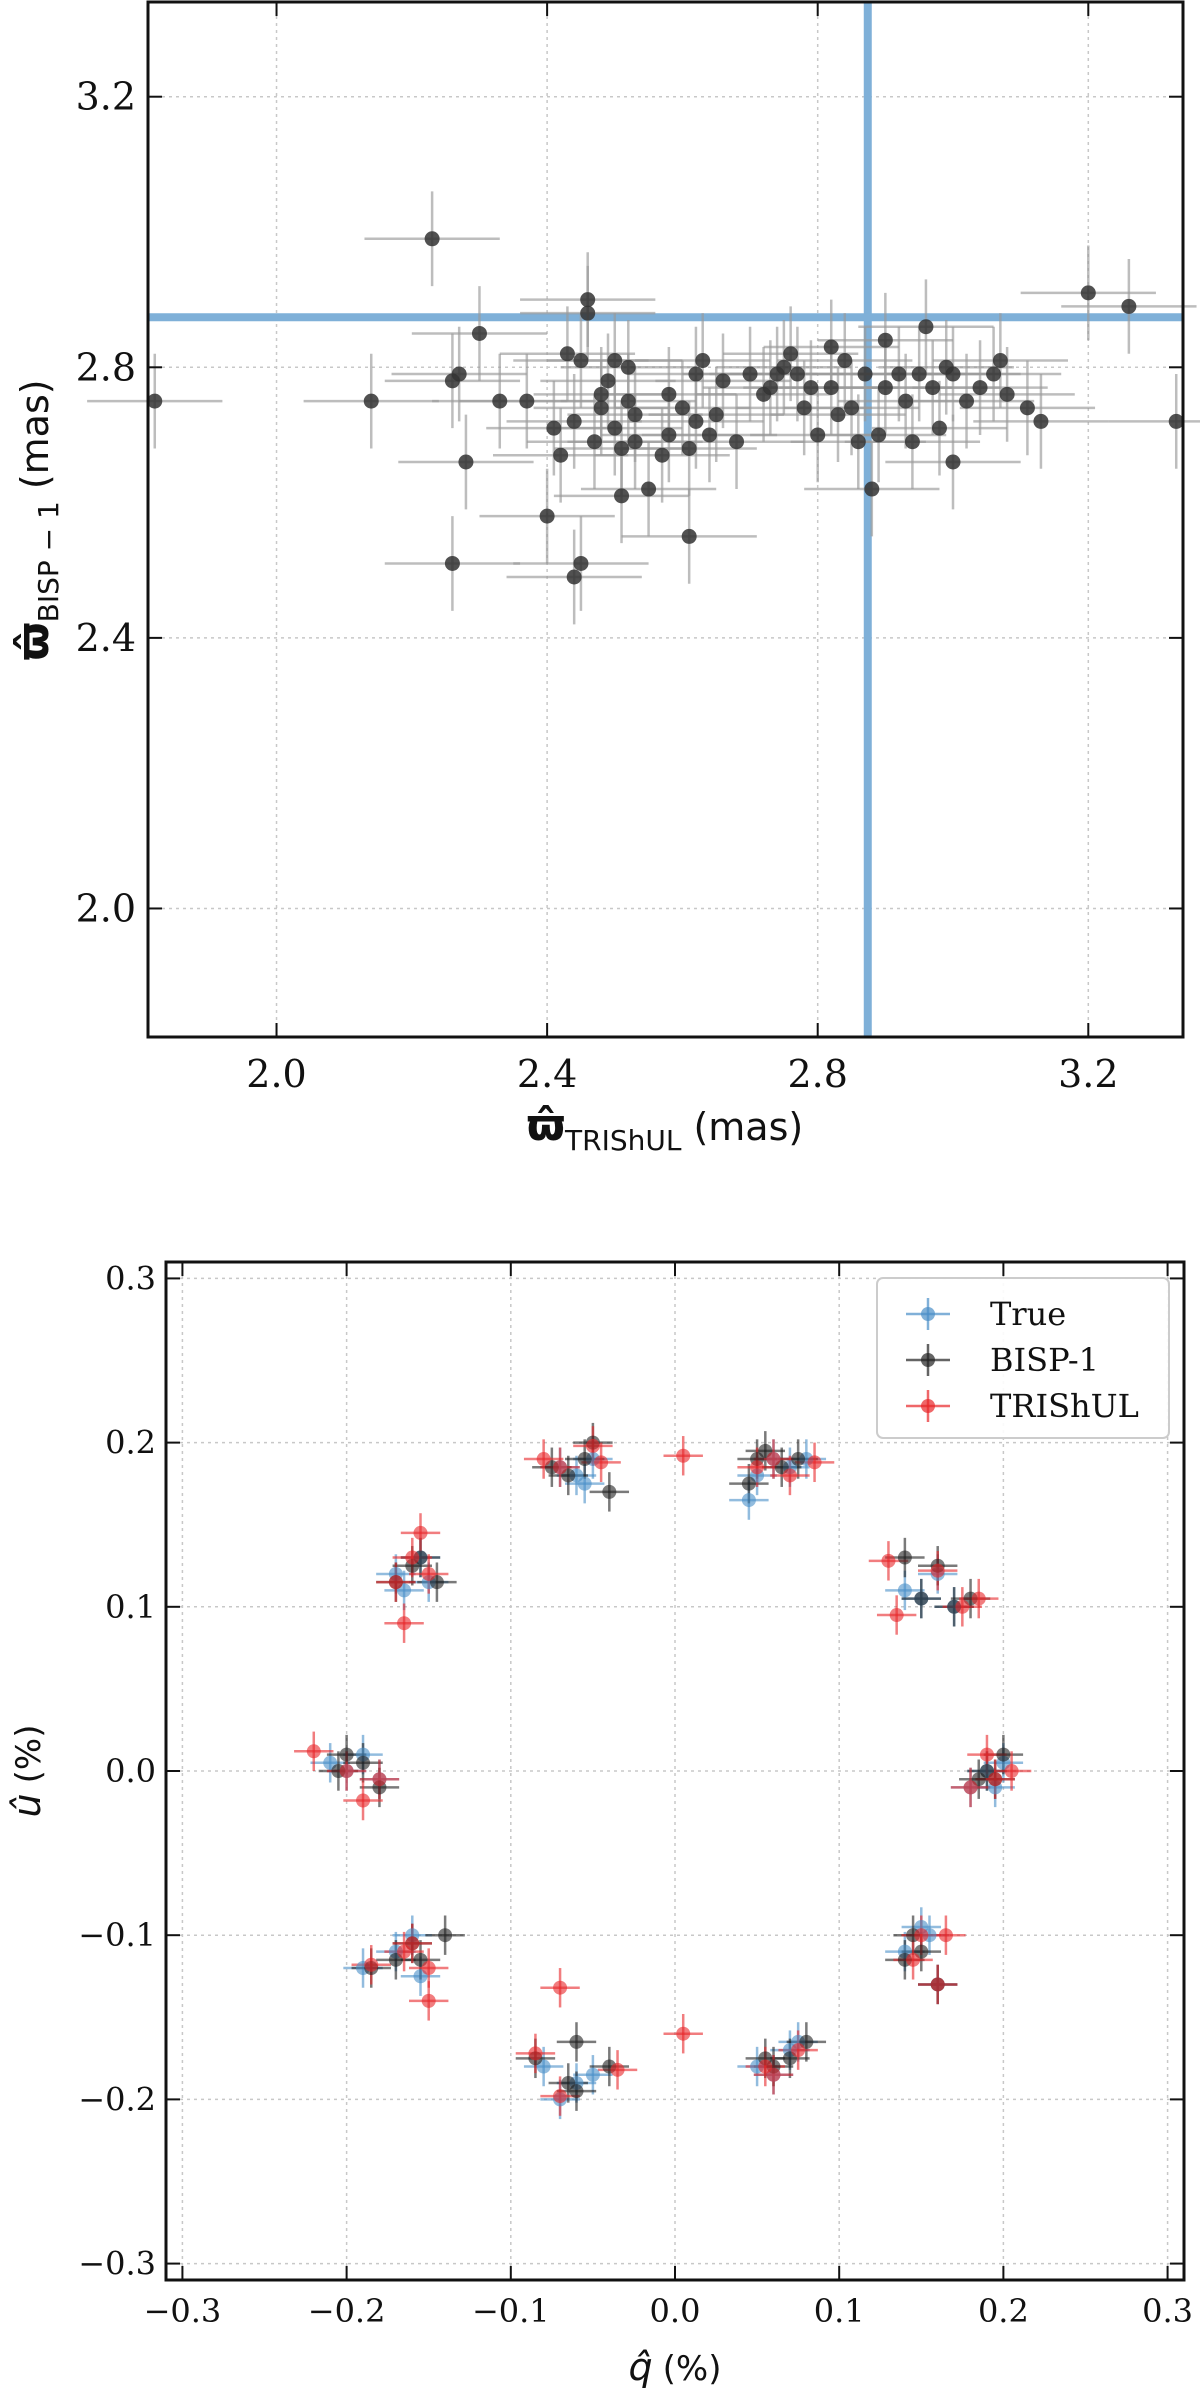 This screenshot has height=2390, width=1200. What do you see at coordinates (675, 2367) in the screenshot?
I see `plot2-xlabel: q̂̂ (%)` at bounding box center [675, 2367].